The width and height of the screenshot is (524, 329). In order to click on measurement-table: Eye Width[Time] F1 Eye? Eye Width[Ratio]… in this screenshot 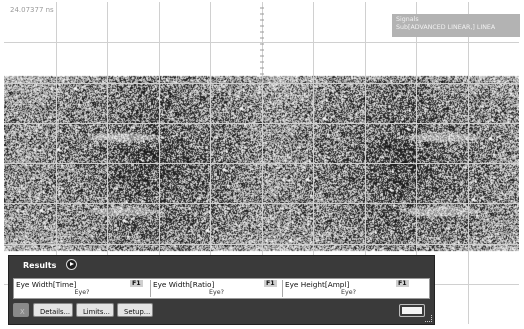, I will do `click(221, 288)`.